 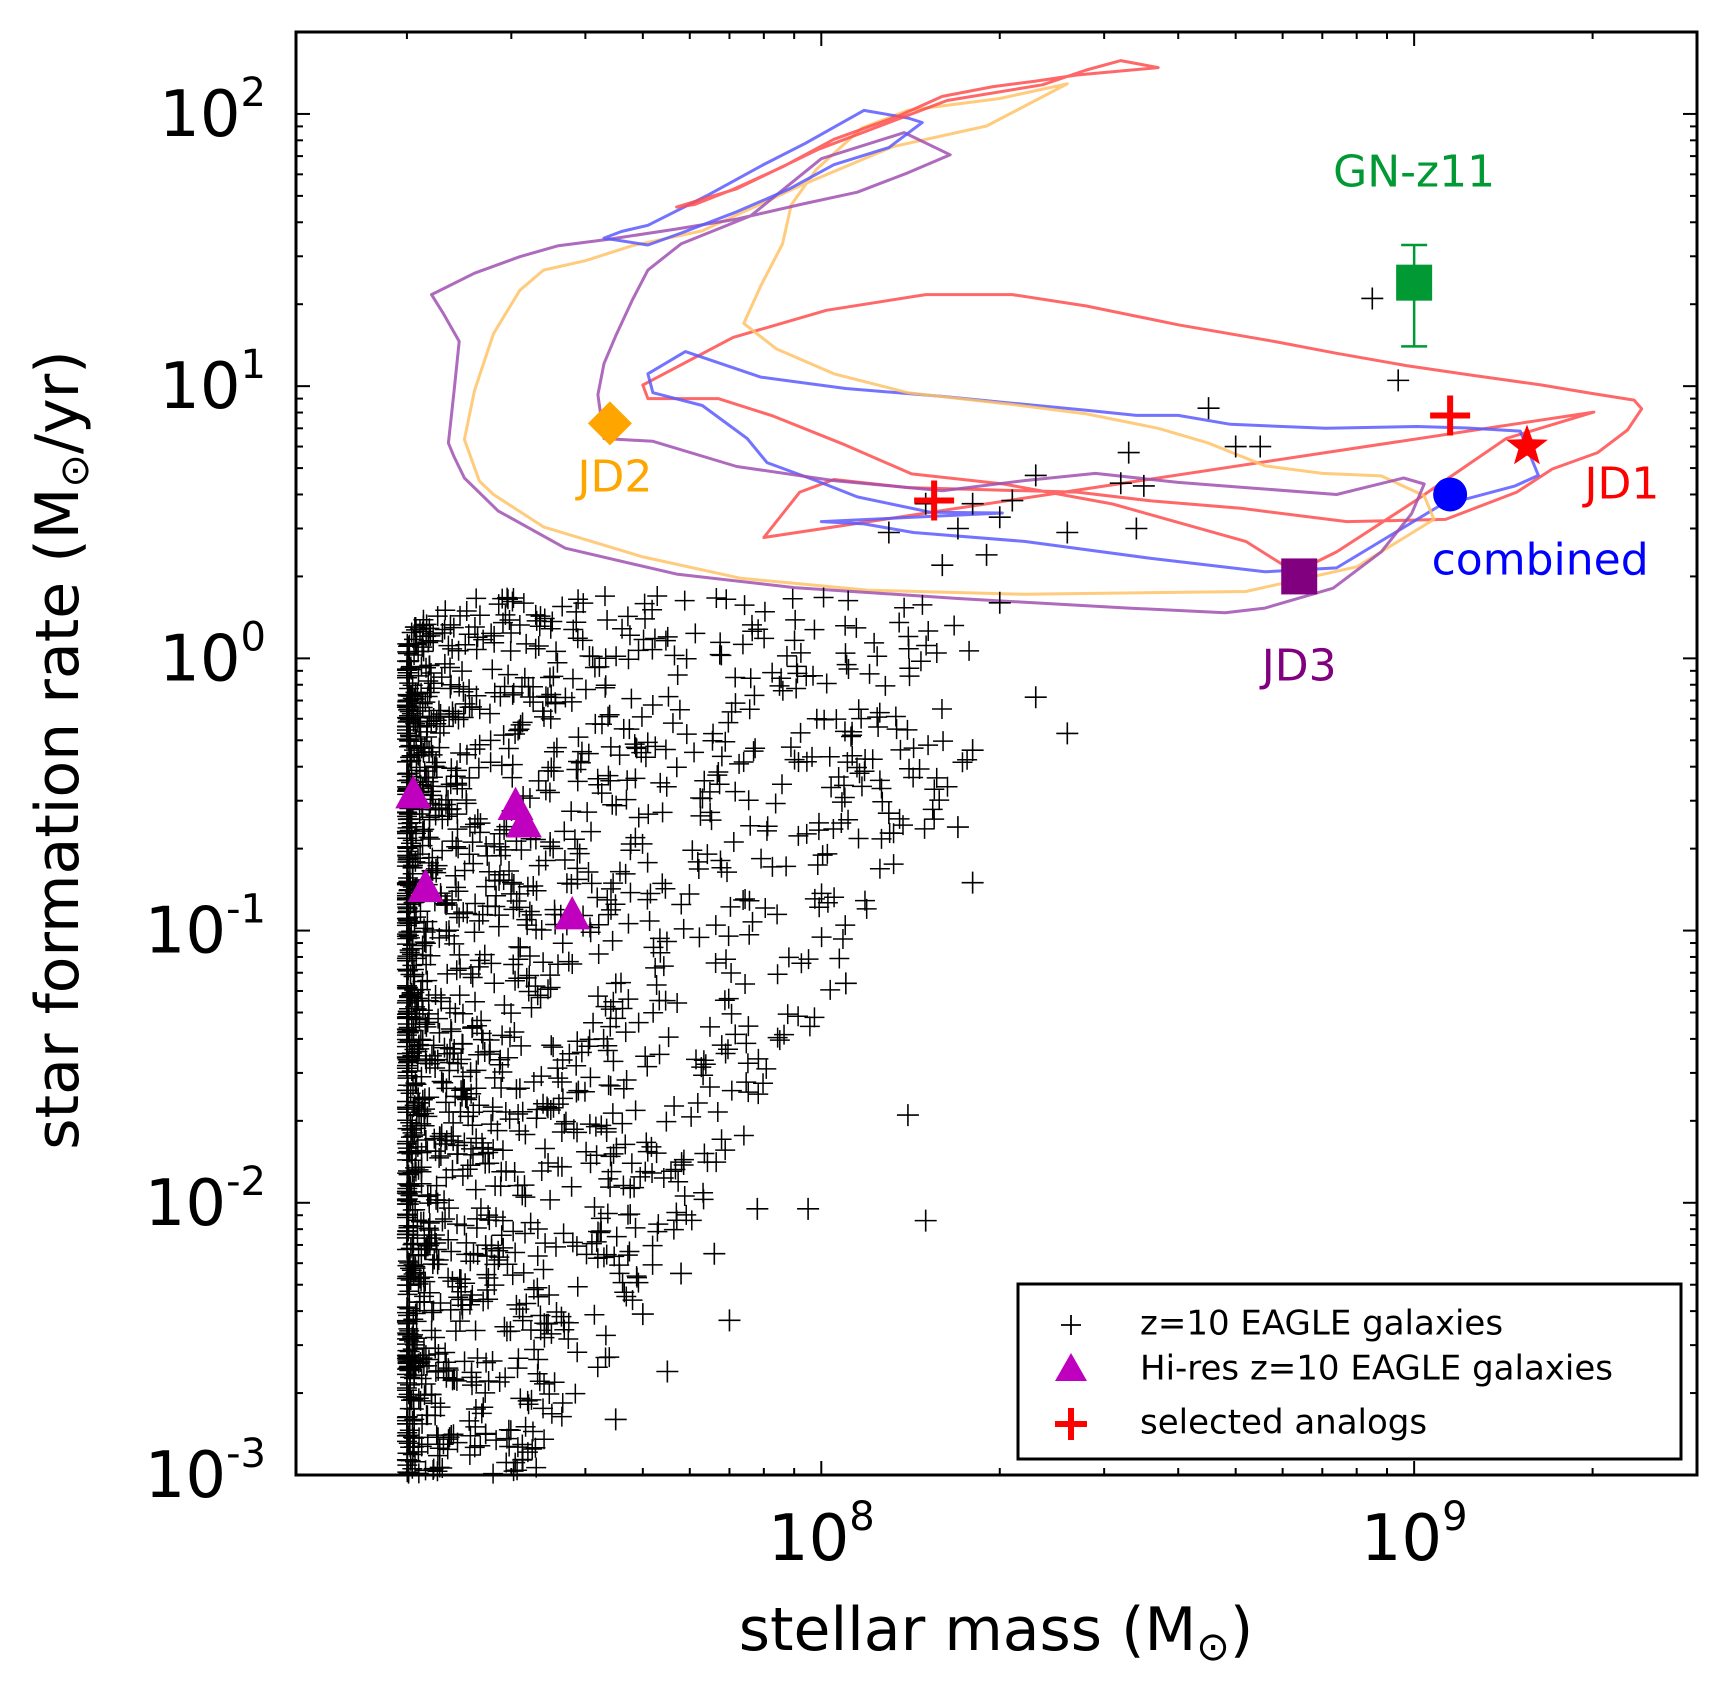 I want to click on jd1-star-marker, so click(x=1527, y=444).